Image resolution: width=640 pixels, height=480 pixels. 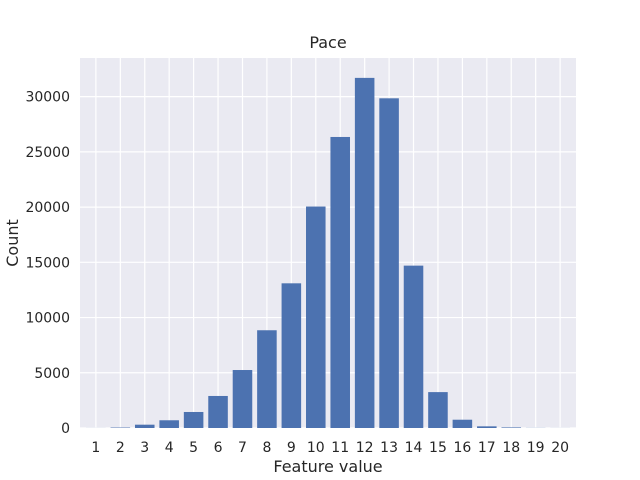 I want to click on x-tick-label: 4, so click(x=169, y=448).